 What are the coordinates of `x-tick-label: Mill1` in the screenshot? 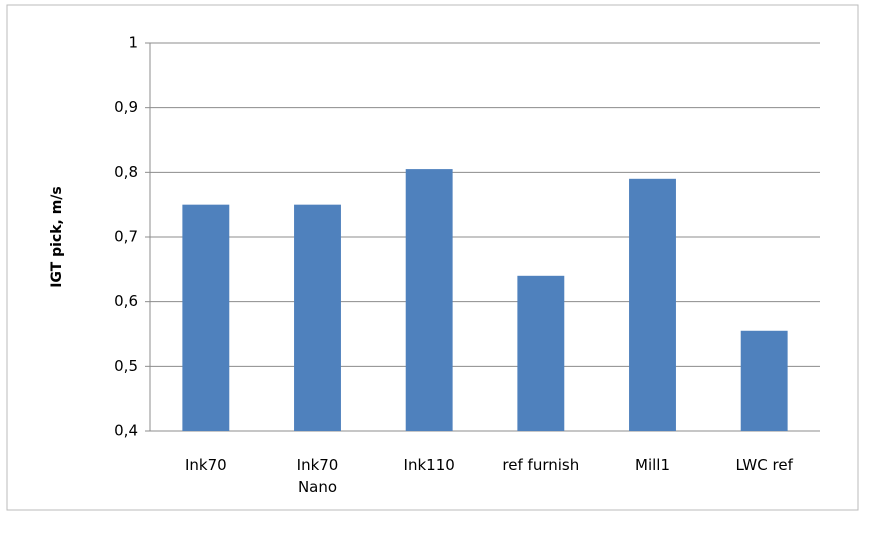 It's located at (652, 465).